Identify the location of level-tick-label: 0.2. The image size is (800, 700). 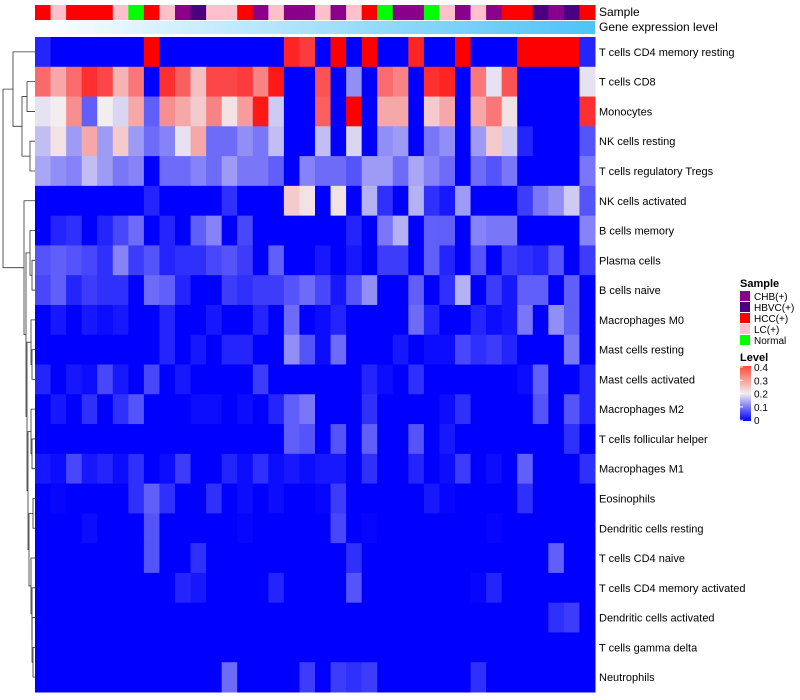
(761, 395).